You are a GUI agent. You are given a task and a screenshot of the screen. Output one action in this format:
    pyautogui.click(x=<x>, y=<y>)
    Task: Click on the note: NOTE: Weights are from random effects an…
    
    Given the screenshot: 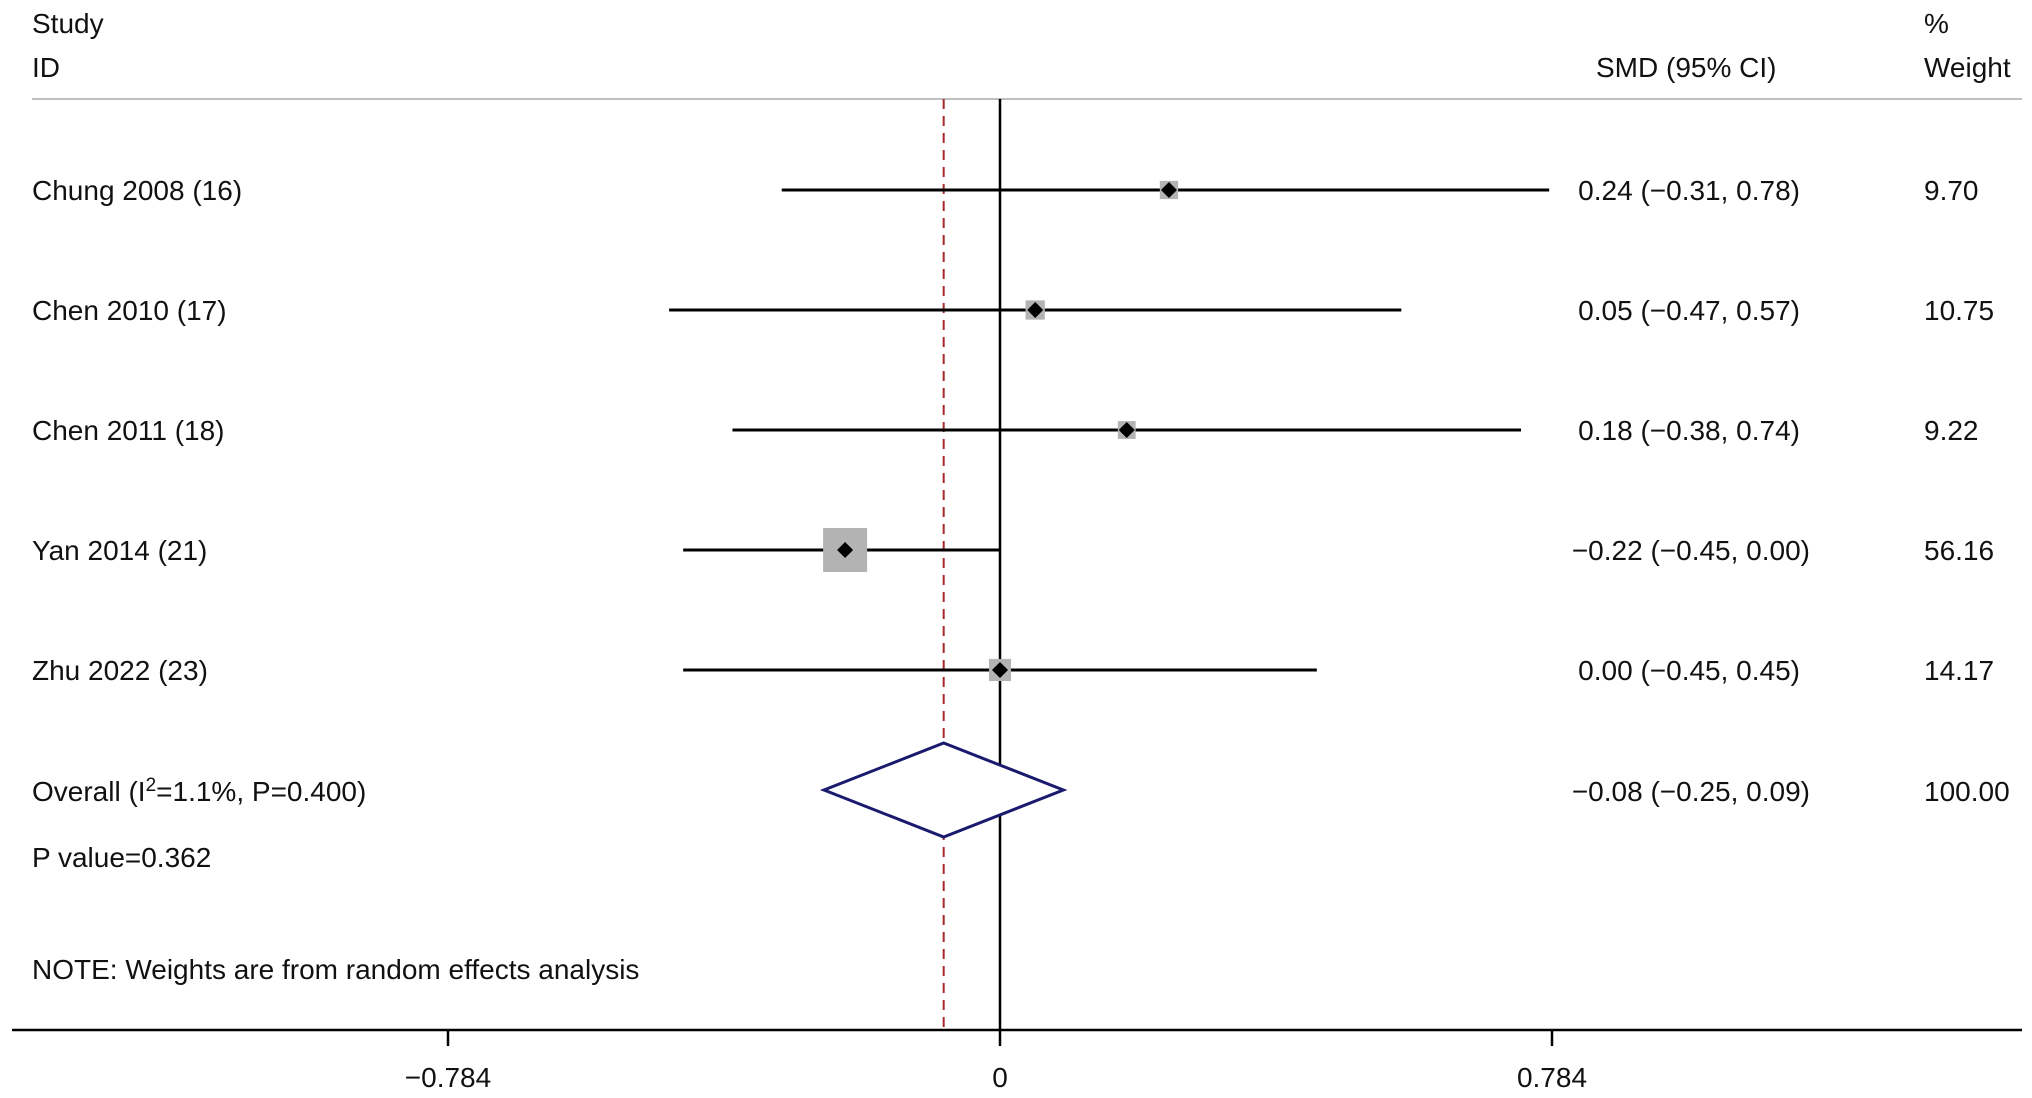 What is the action you would take?
    pyautogui.click(x=335, y=969)
    